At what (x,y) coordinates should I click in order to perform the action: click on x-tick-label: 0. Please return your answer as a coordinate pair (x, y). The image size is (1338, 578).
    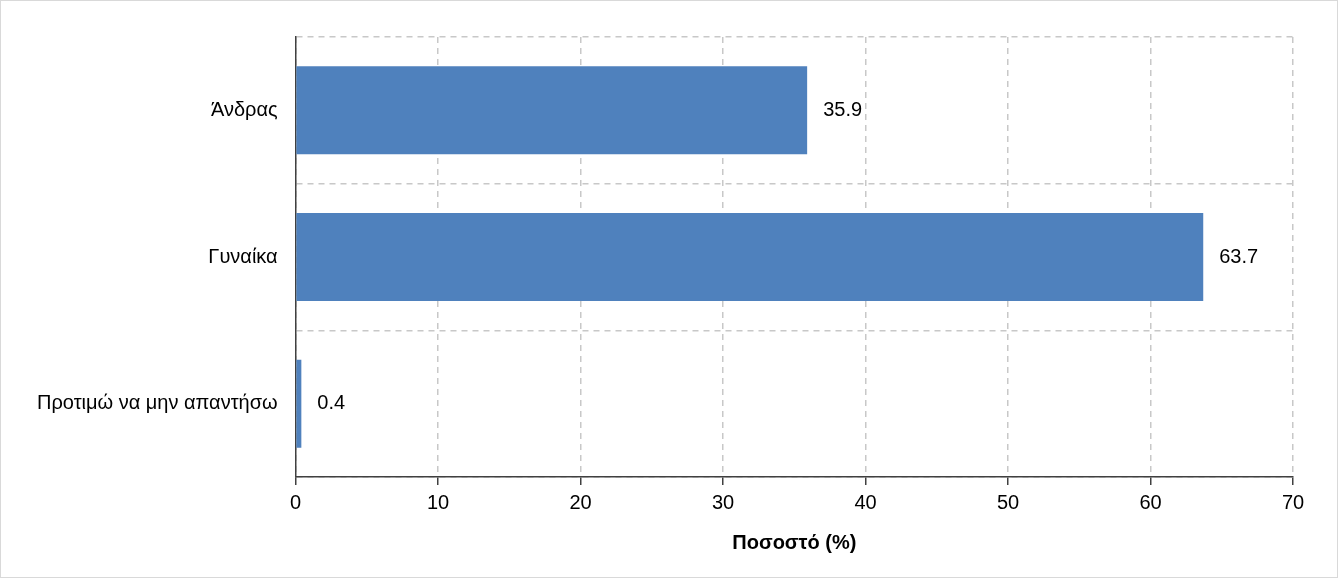
    Looking at the image, I should click on (296, 501).